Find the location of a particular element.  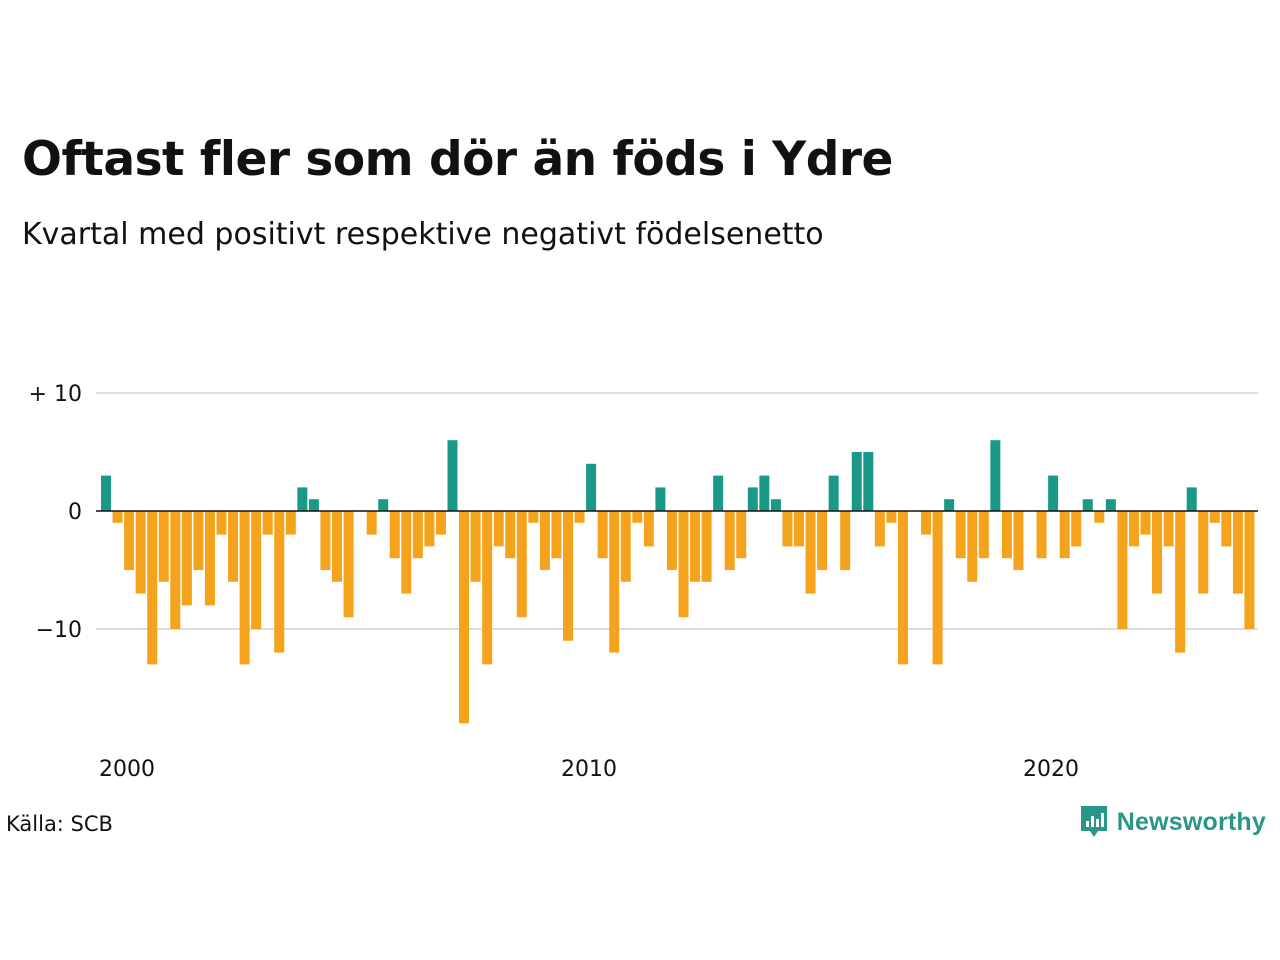

y-tick-label: + 10 is located at coordinates (55, 394).